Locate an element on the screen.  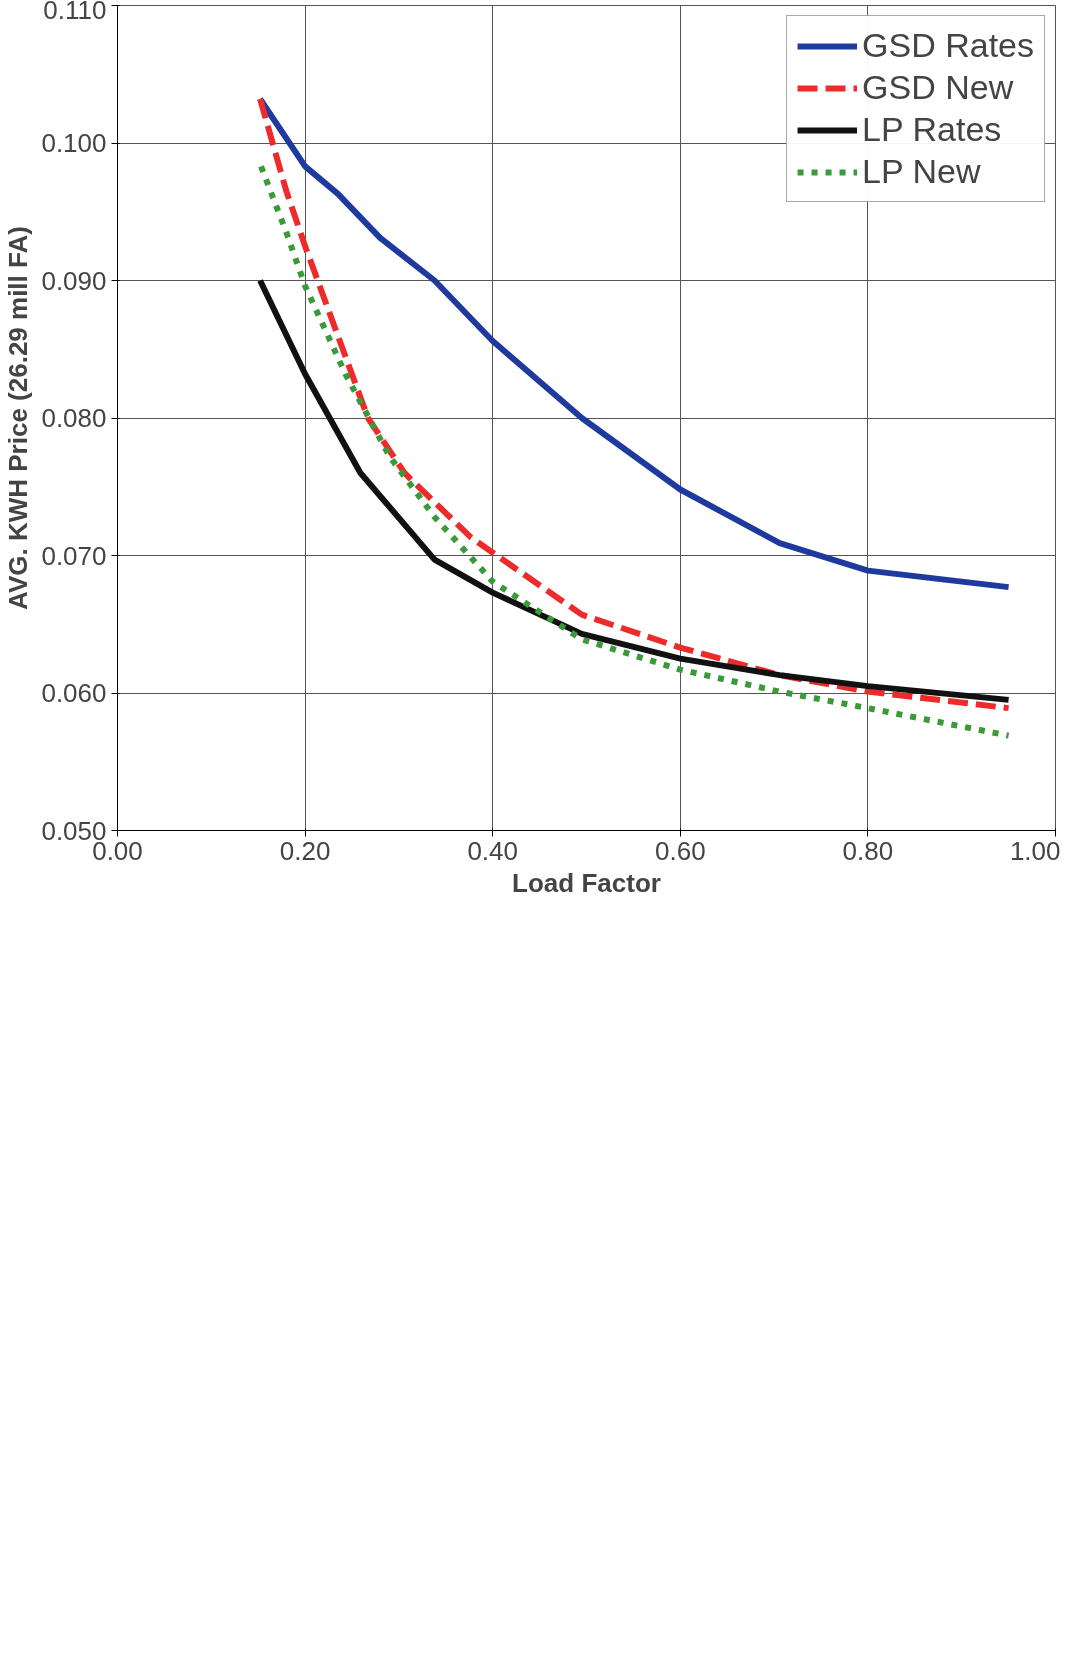
y-axis-title: AVG. KWH Price (26.29 mill FA) is located at coordinates (18, 418).